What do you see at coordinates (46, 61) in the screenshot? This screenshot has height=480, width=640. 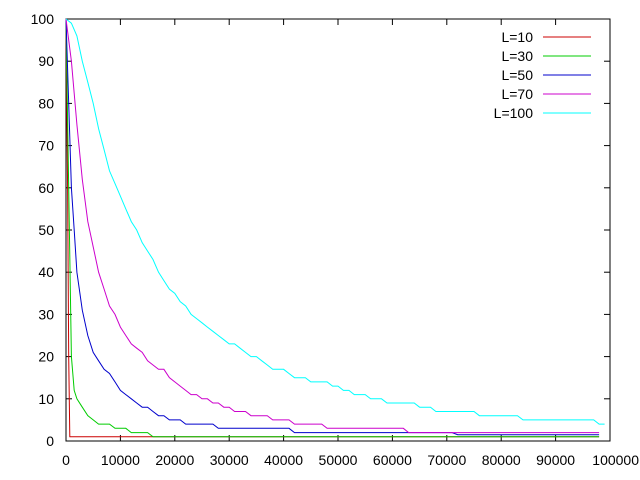 I see `y-tick-label: 90` at bounding box center [46, 61].